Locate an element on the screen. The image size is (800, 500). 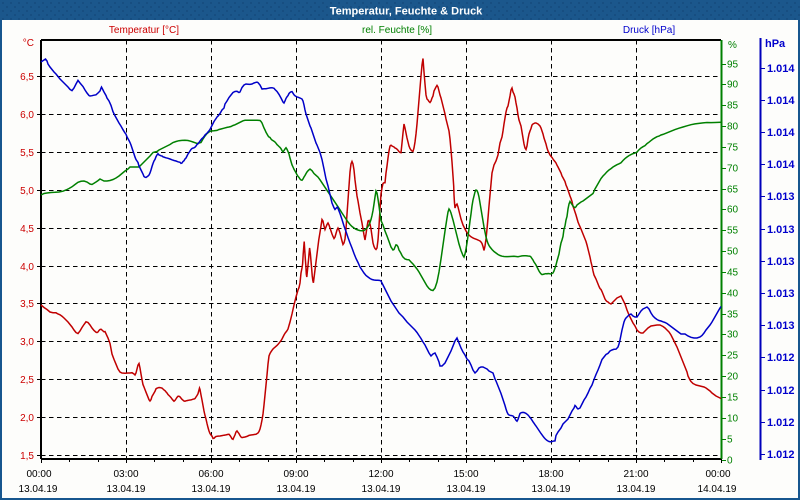
svg-text: Druck [hPa] is located at coordinates (649, 30).